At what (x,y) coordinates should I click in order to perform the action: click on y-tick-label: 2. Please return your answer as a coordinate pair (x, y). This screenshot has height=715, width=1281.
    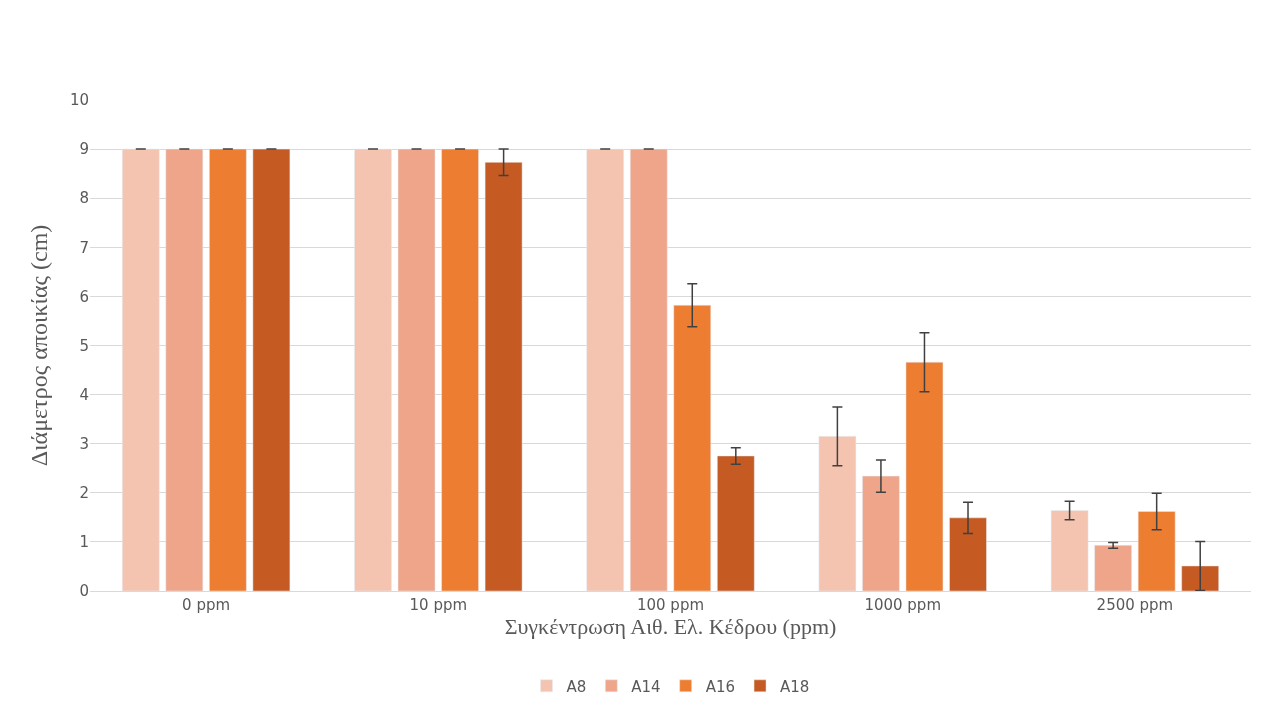
    Looking at the image, I should click on (84, 493).